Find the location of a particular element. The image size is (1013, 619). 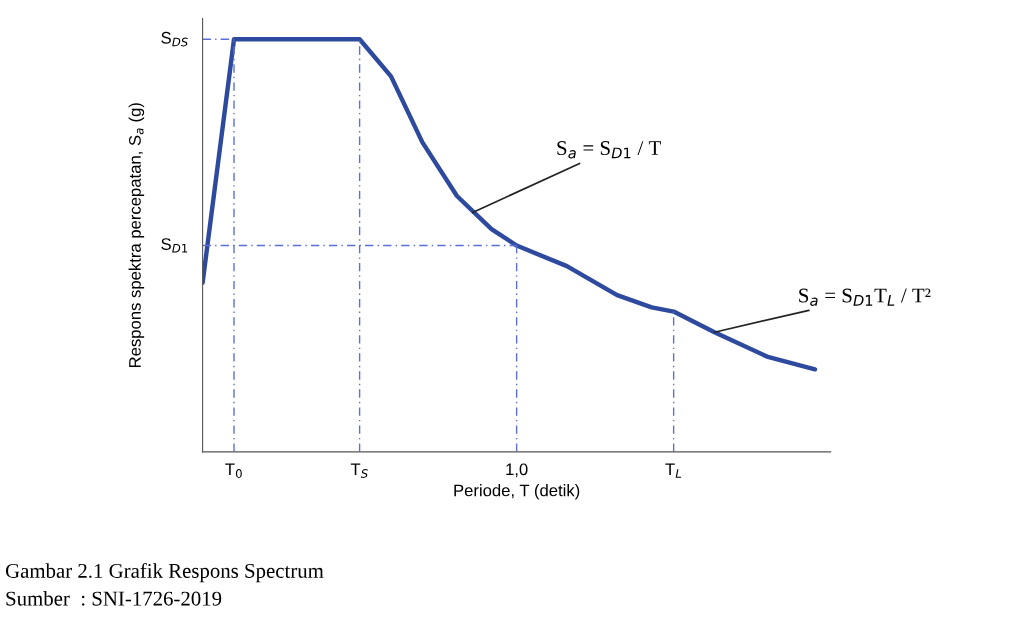

x-tick-label: T$_{S}$ is located at coordinates (359, 470).